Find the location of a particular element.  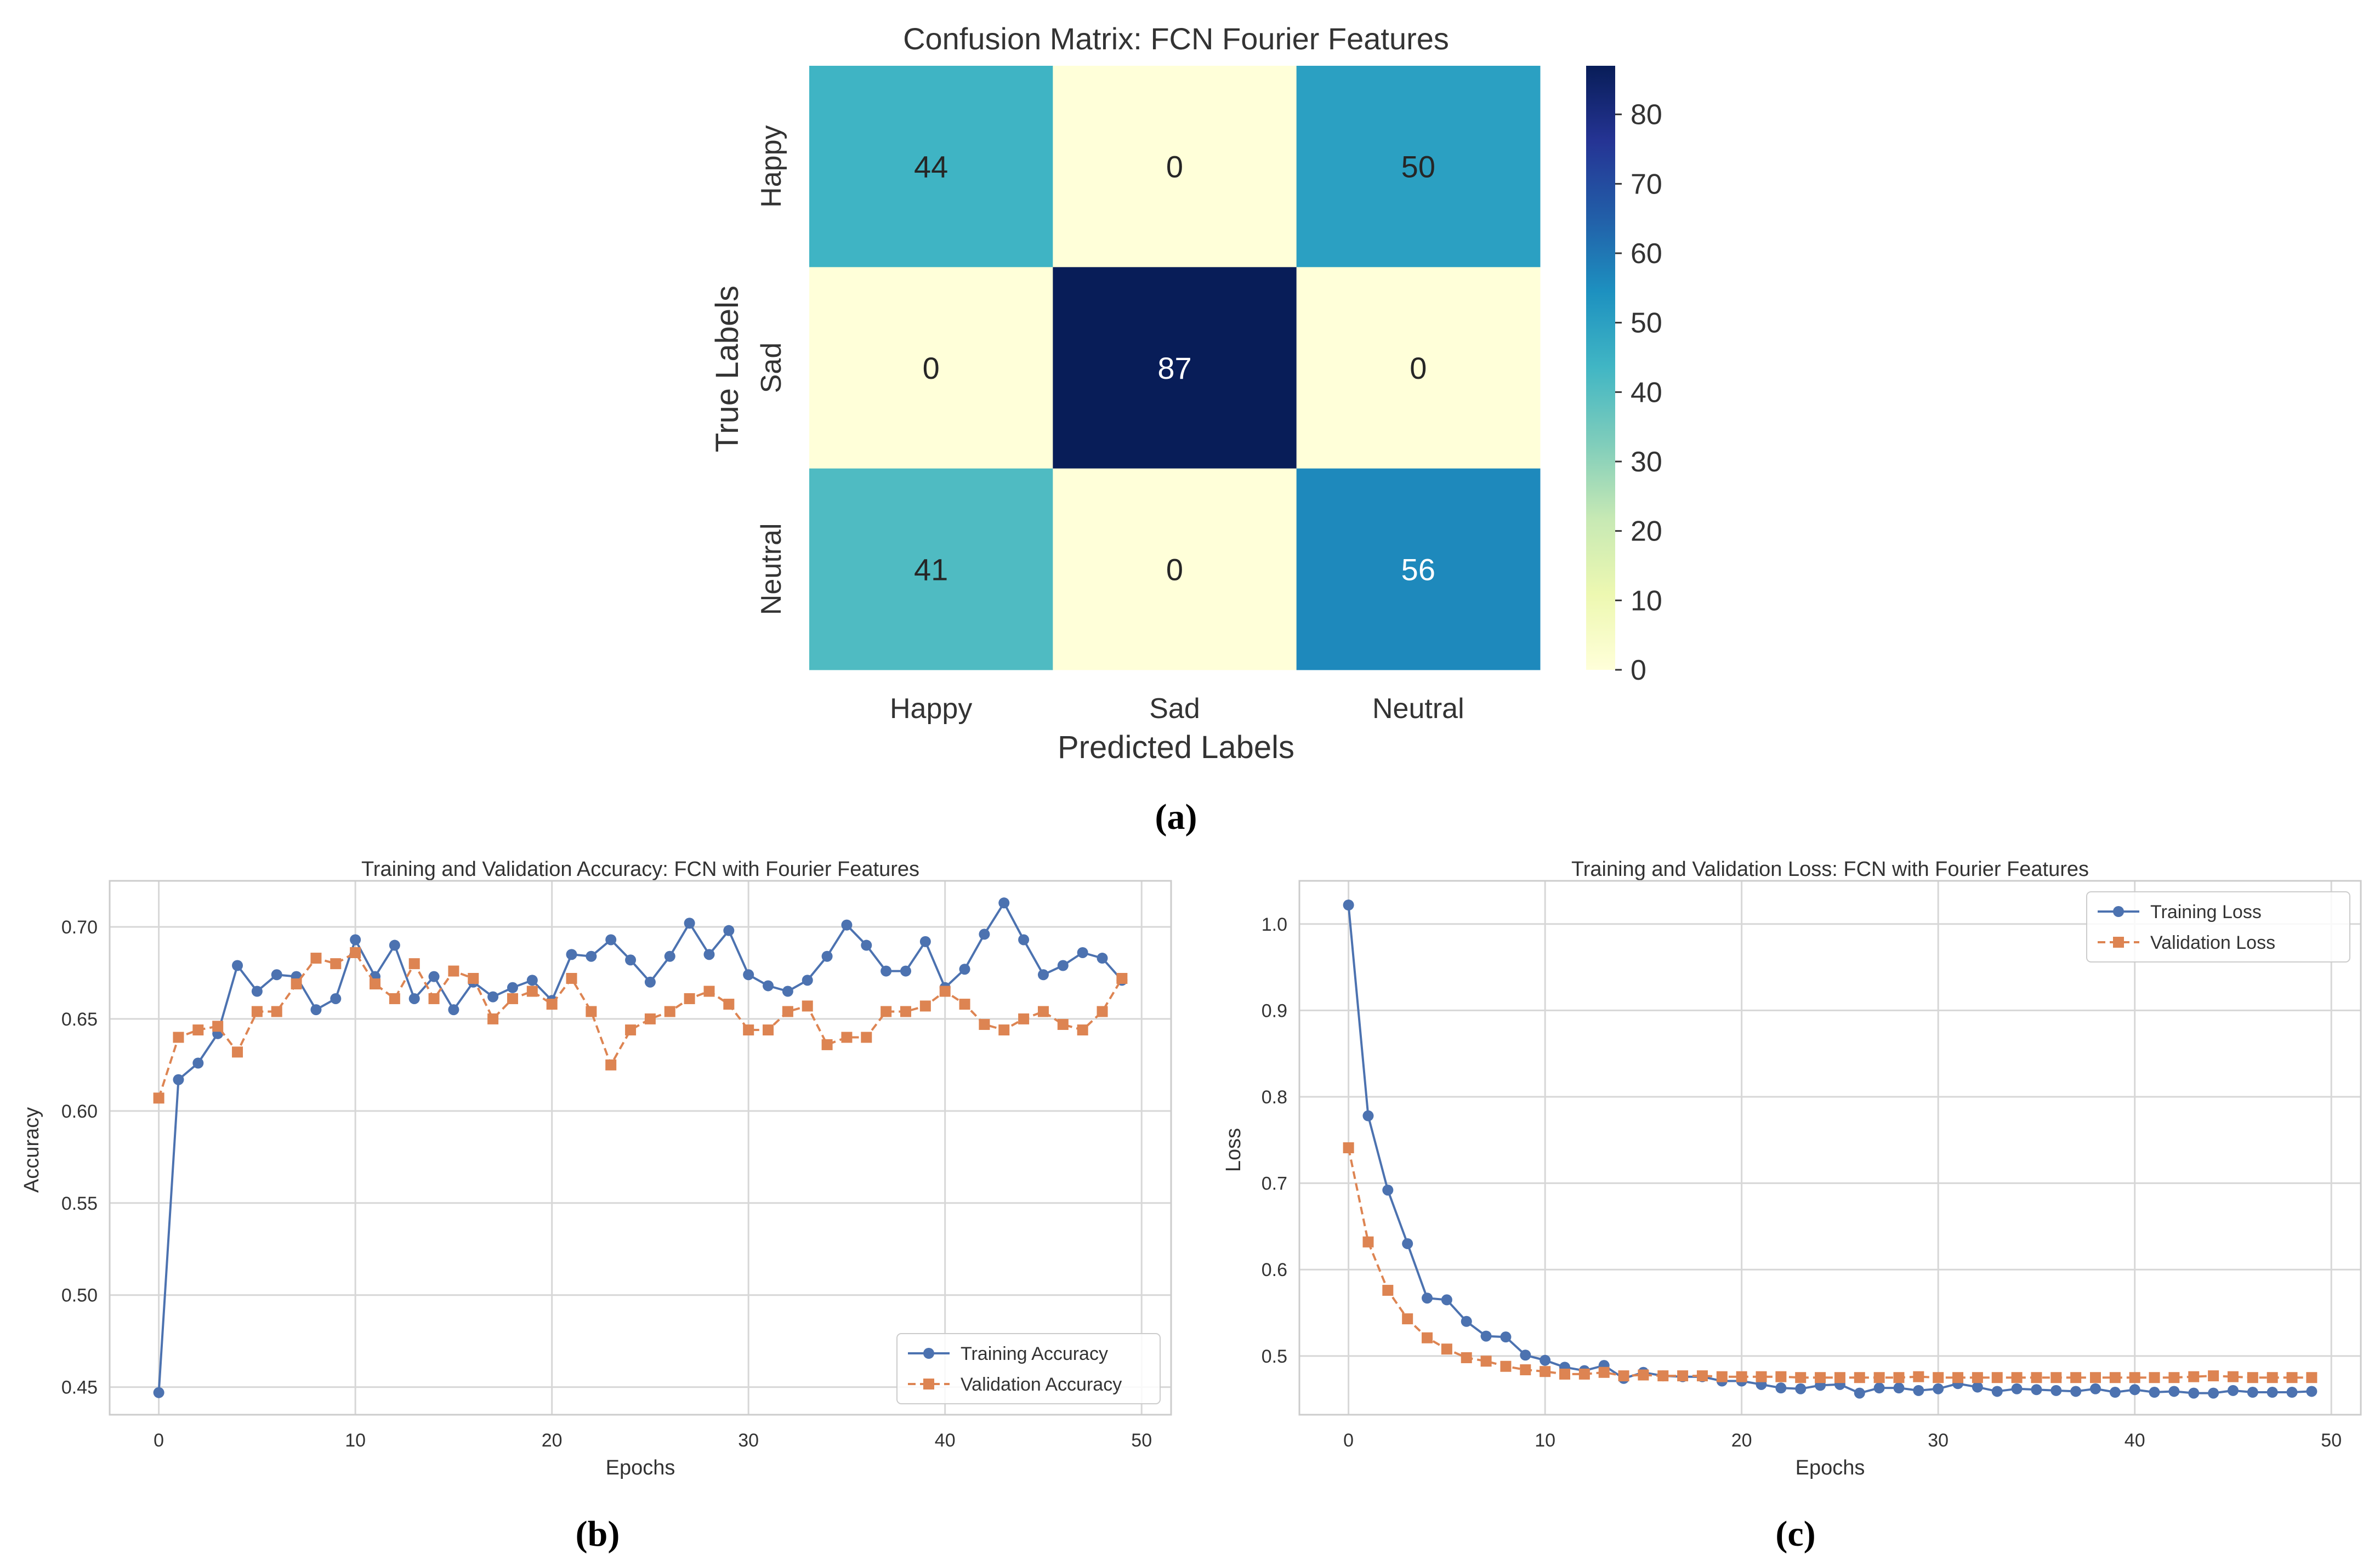

accuracy-x-tick-label: 0 is located at coordinates (159, 1440).